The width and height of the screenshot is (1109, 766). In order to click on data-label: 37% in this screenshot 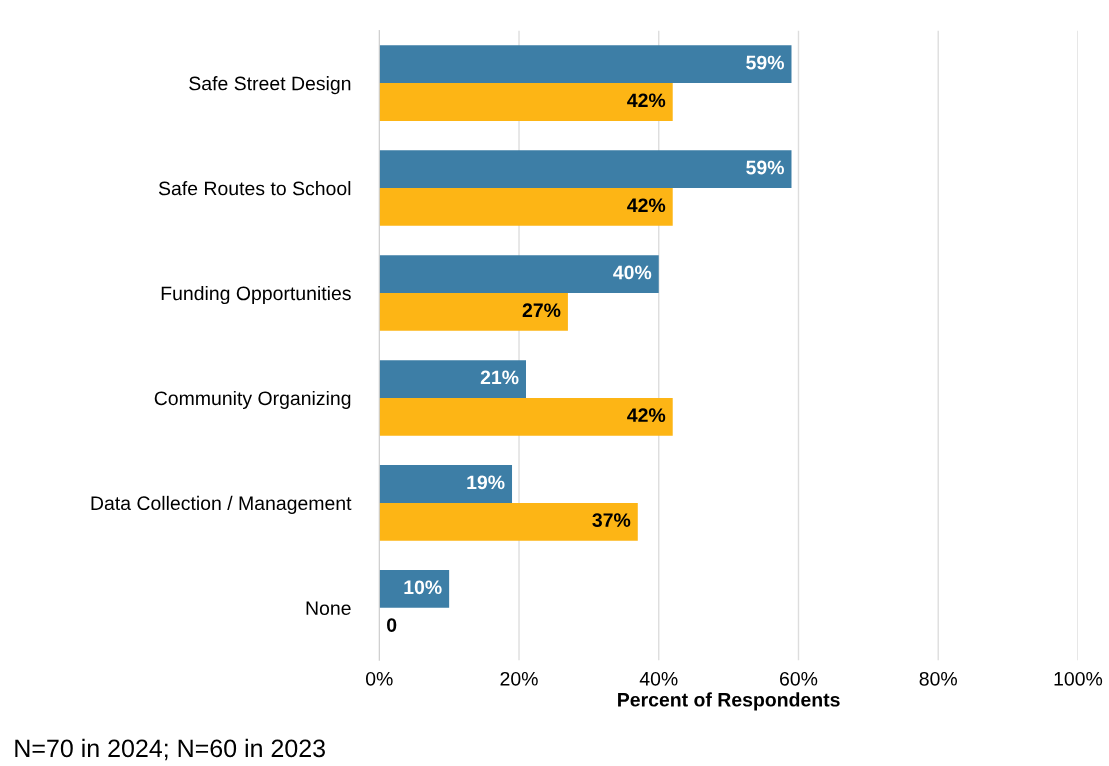, I will do `click(611, 520)`.